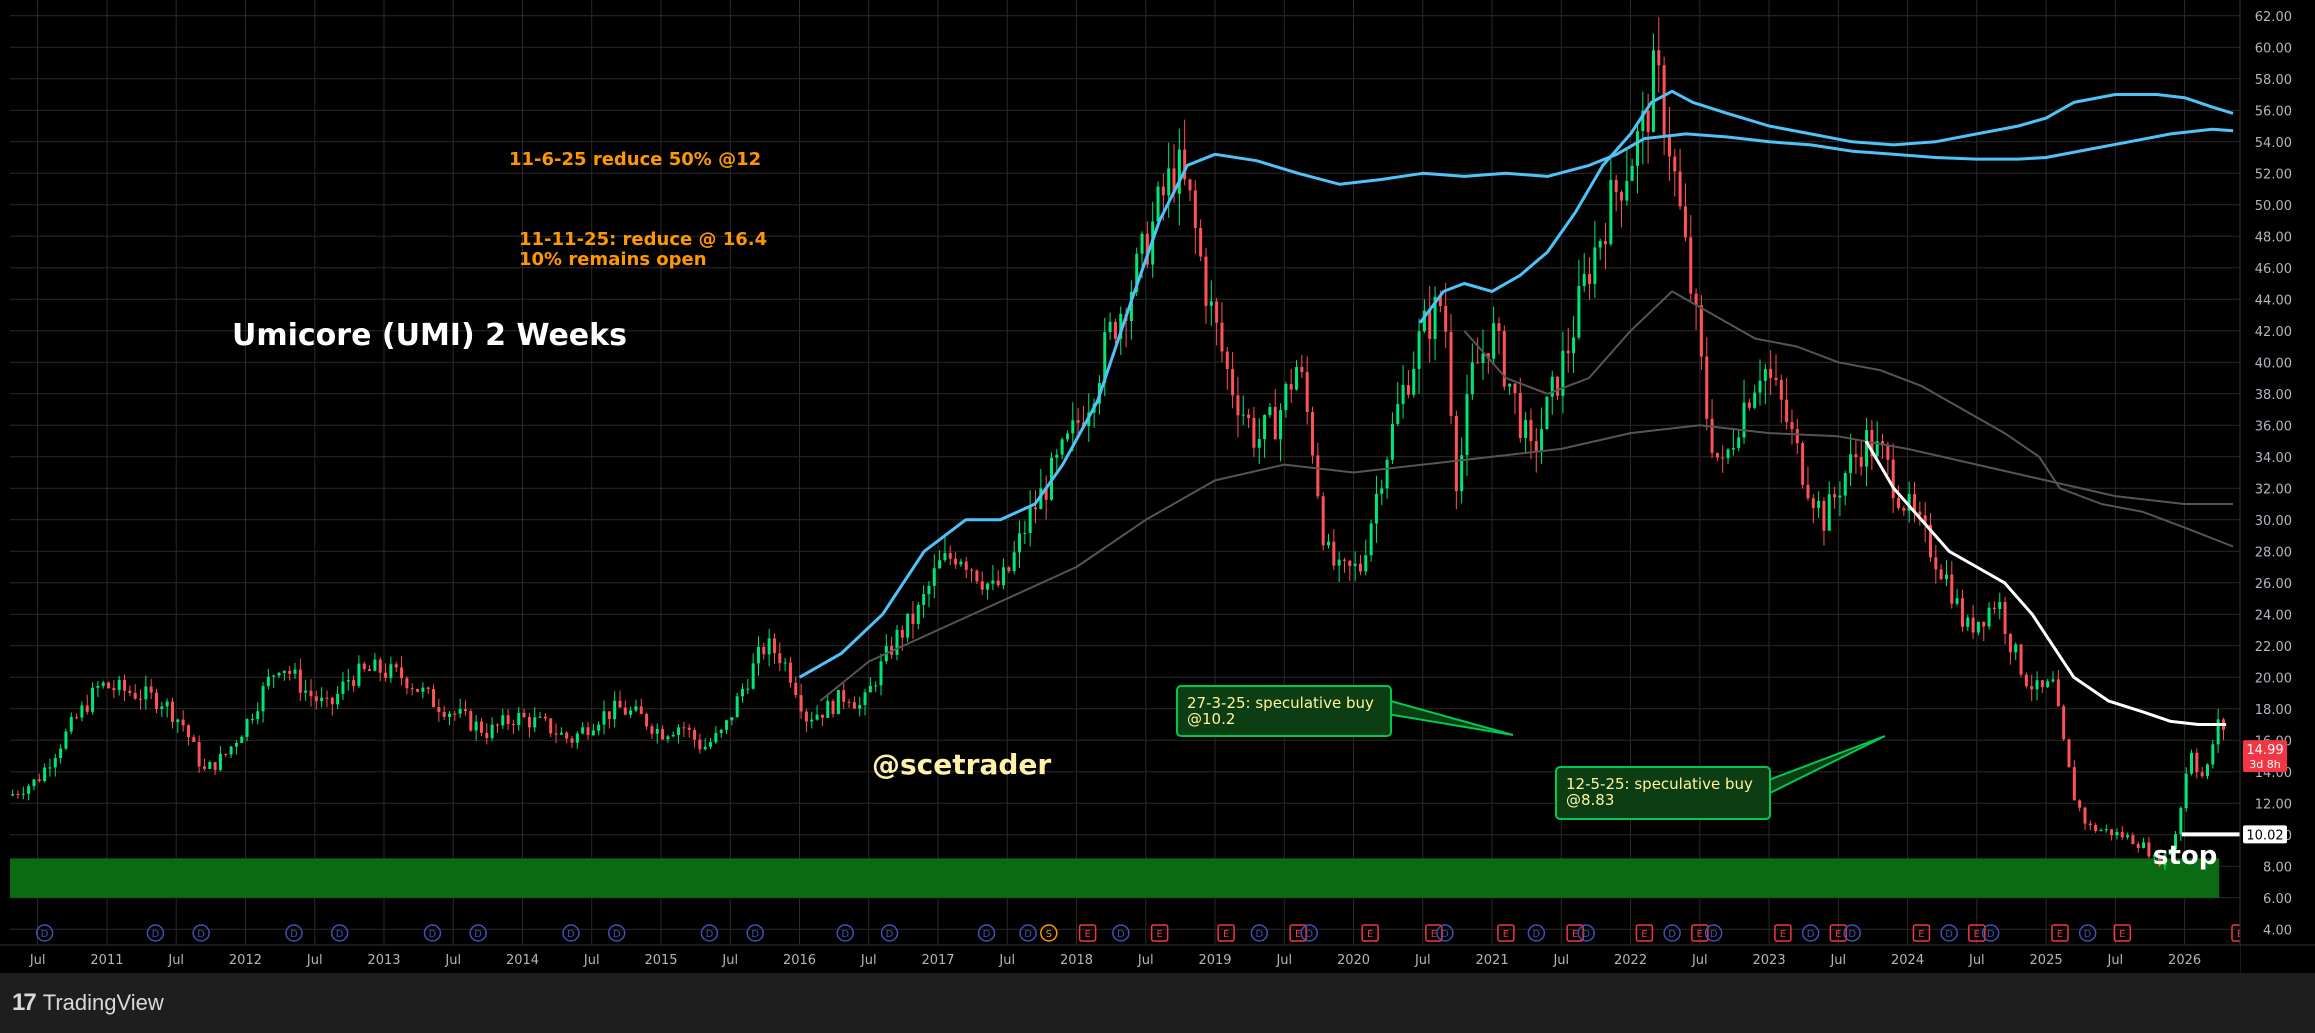  Describe the element at coordinates (429, 335) in the screenshot. I see `chart-title: Umicore (UMI) 2 Weeks` at that location.